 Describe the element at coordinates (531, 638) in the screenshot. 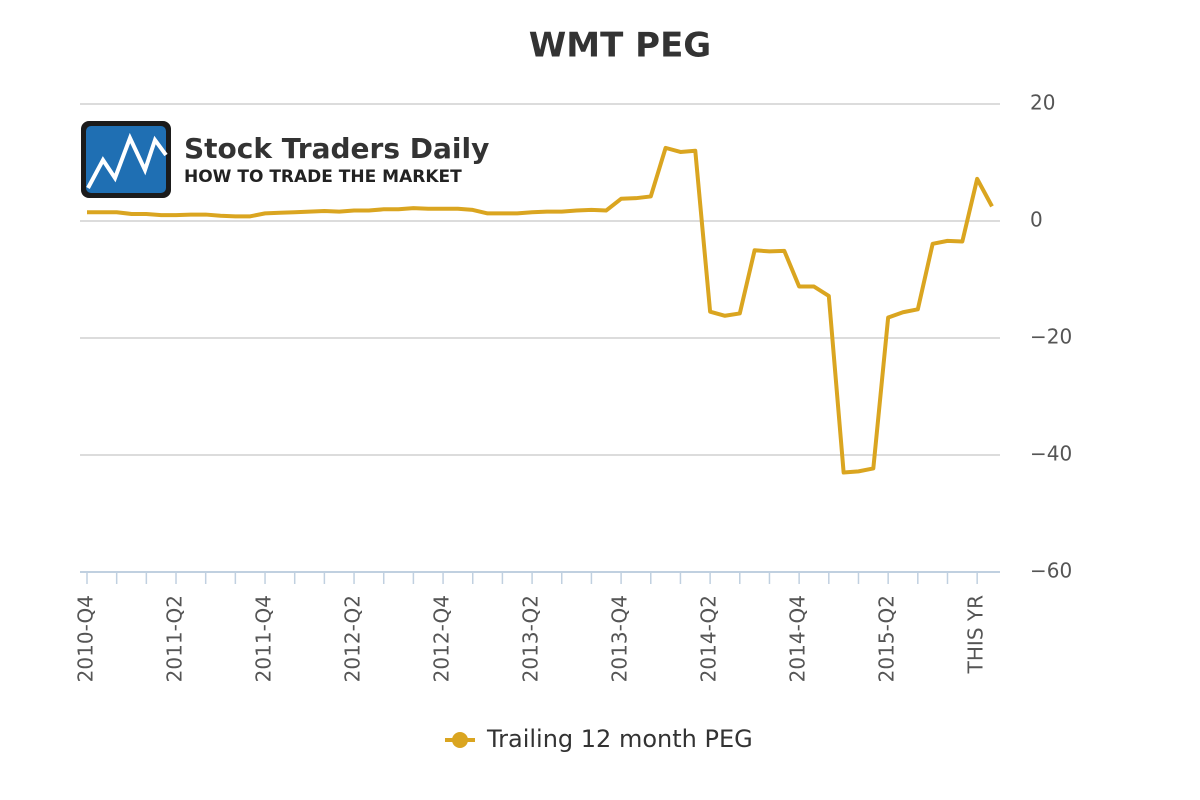

I see `x-tick-label: 2013-Q2` at that location.